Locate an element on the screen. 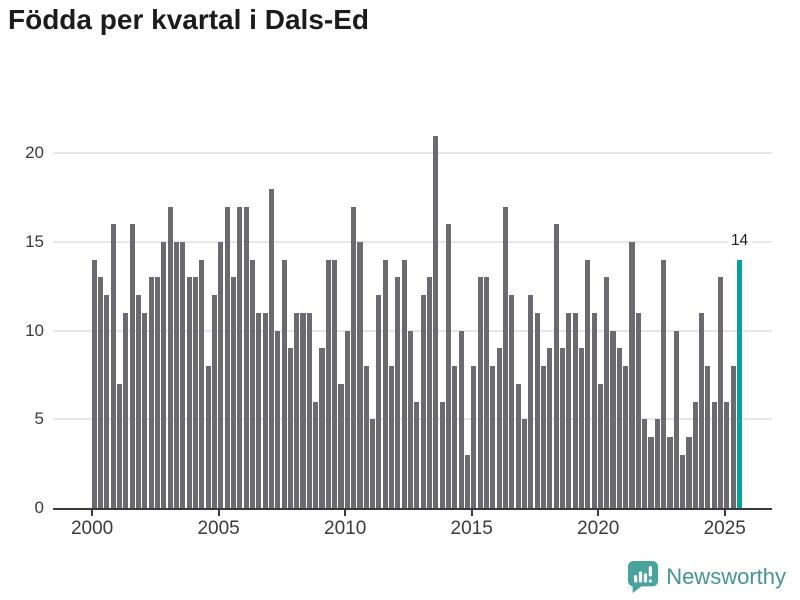 The image size is (800, 600). bar-2017-q3 is located at coordinates (537, 410).